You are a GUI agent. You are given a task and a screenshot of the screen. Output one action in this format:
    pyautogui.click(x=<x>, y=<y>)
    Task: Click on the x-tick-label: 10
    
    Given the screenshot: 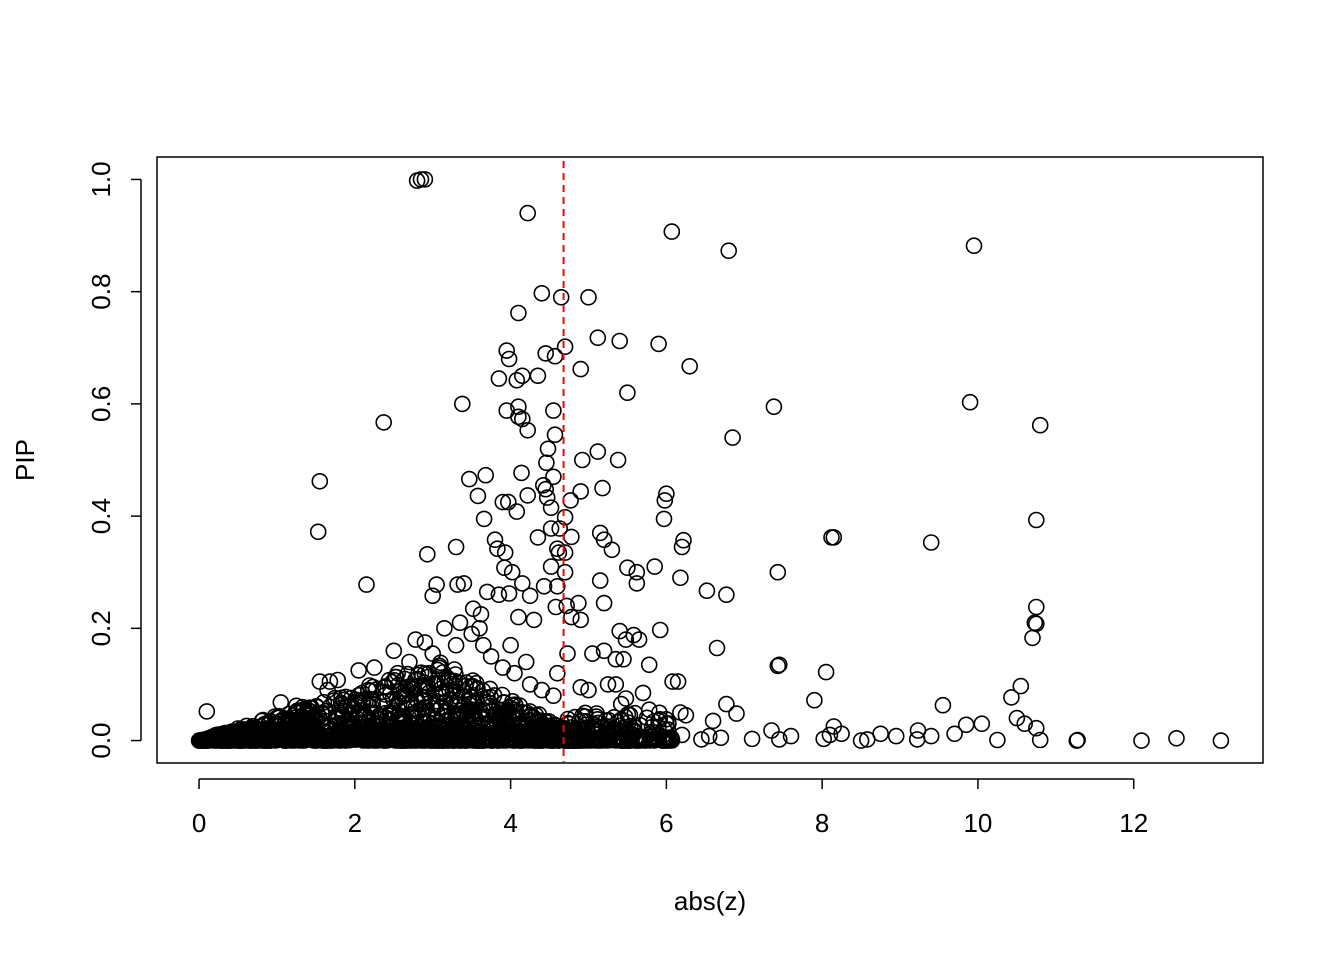 What is the action you would take?
    pyautogui.click(x=977, y=823)
    